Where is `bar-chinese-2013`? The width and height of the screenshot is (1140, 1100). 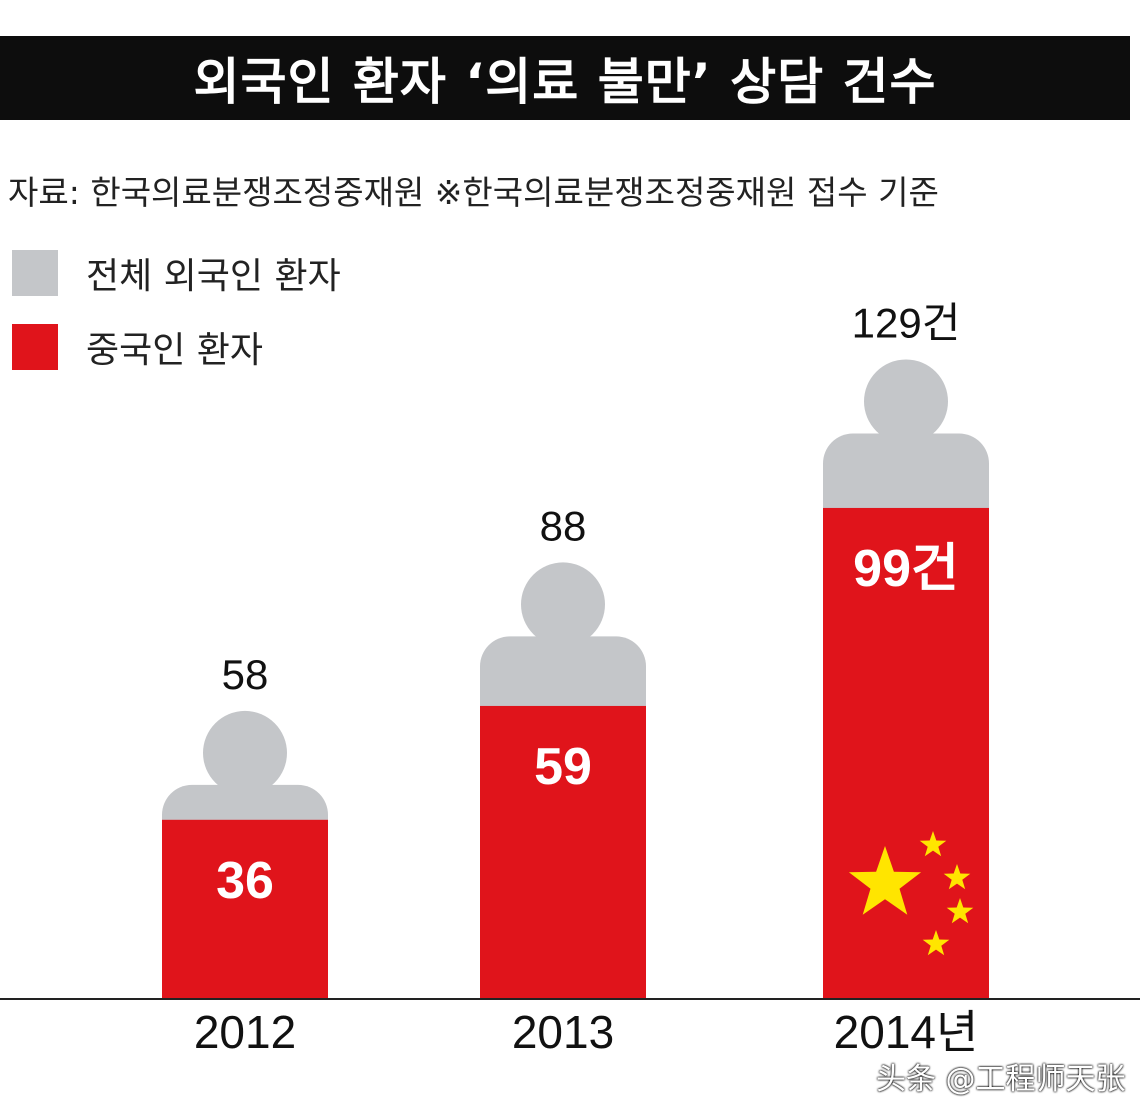 bar-chinese-2013 is located at coordinates (563, 851).